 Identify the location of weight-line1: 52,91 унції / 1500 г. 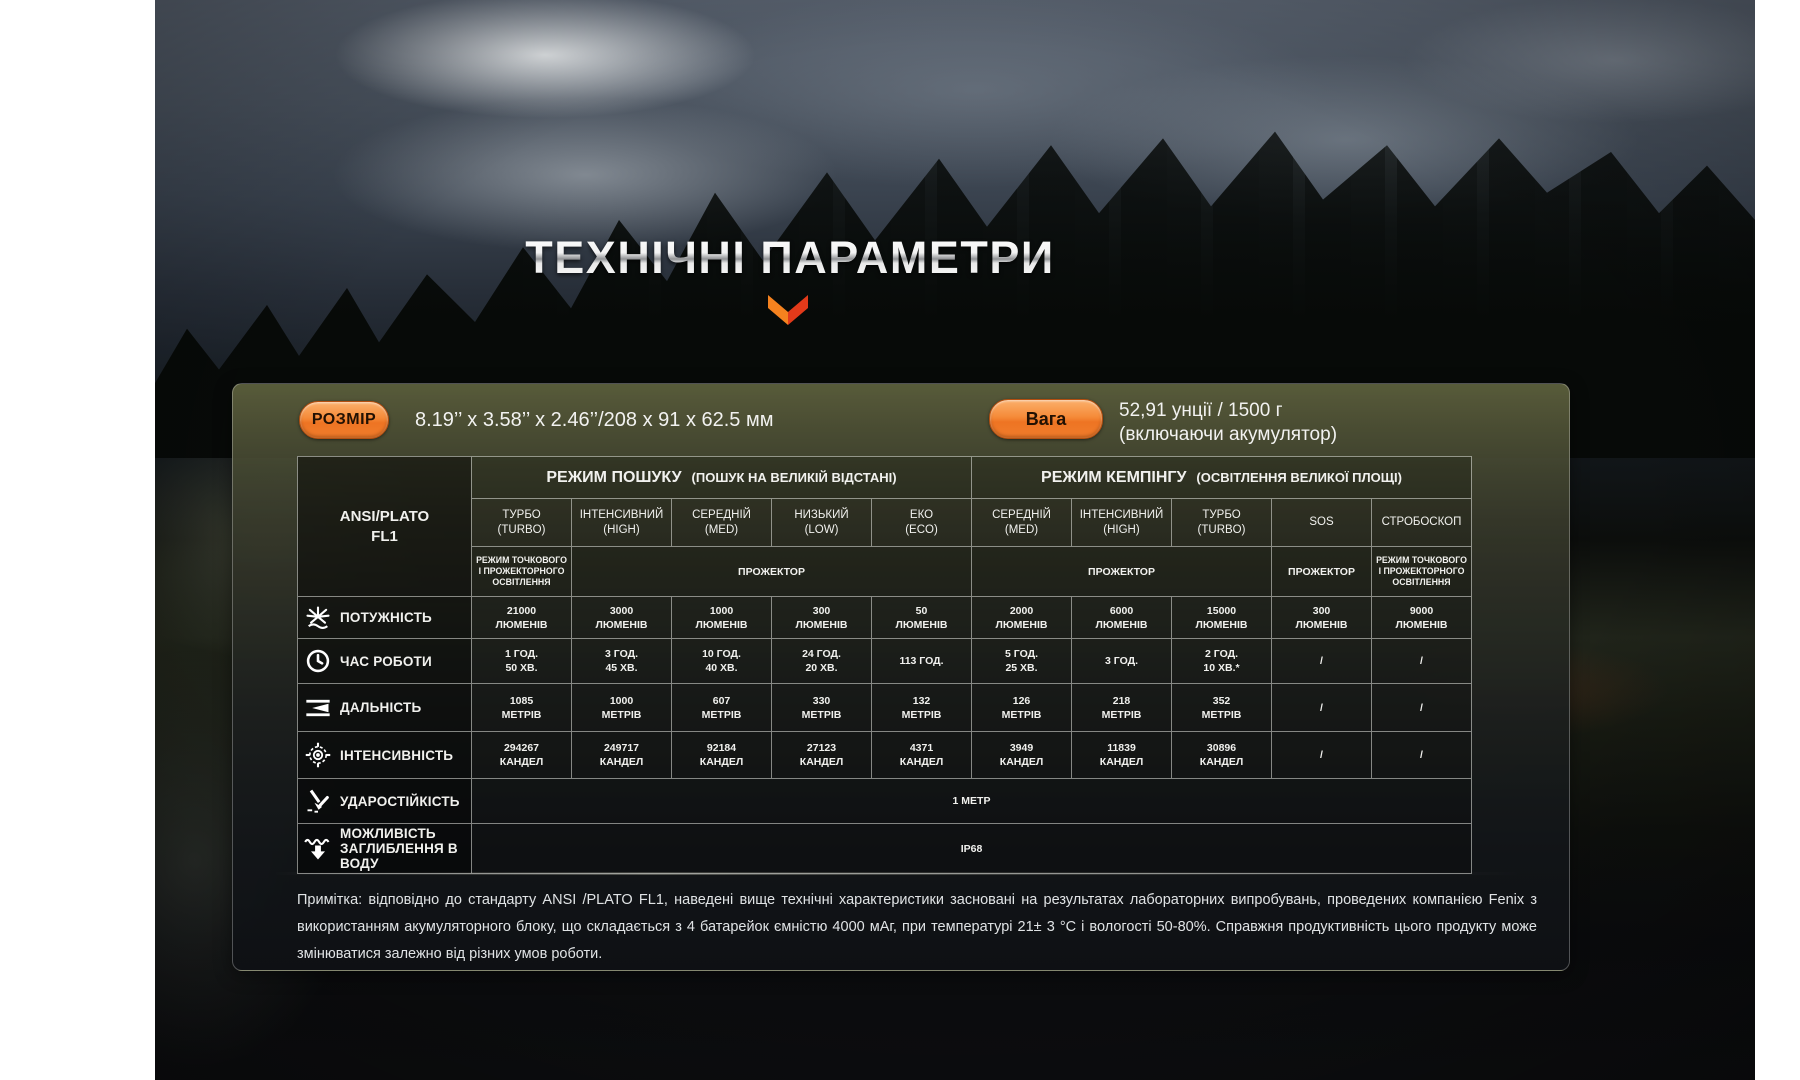
(1201, 410).